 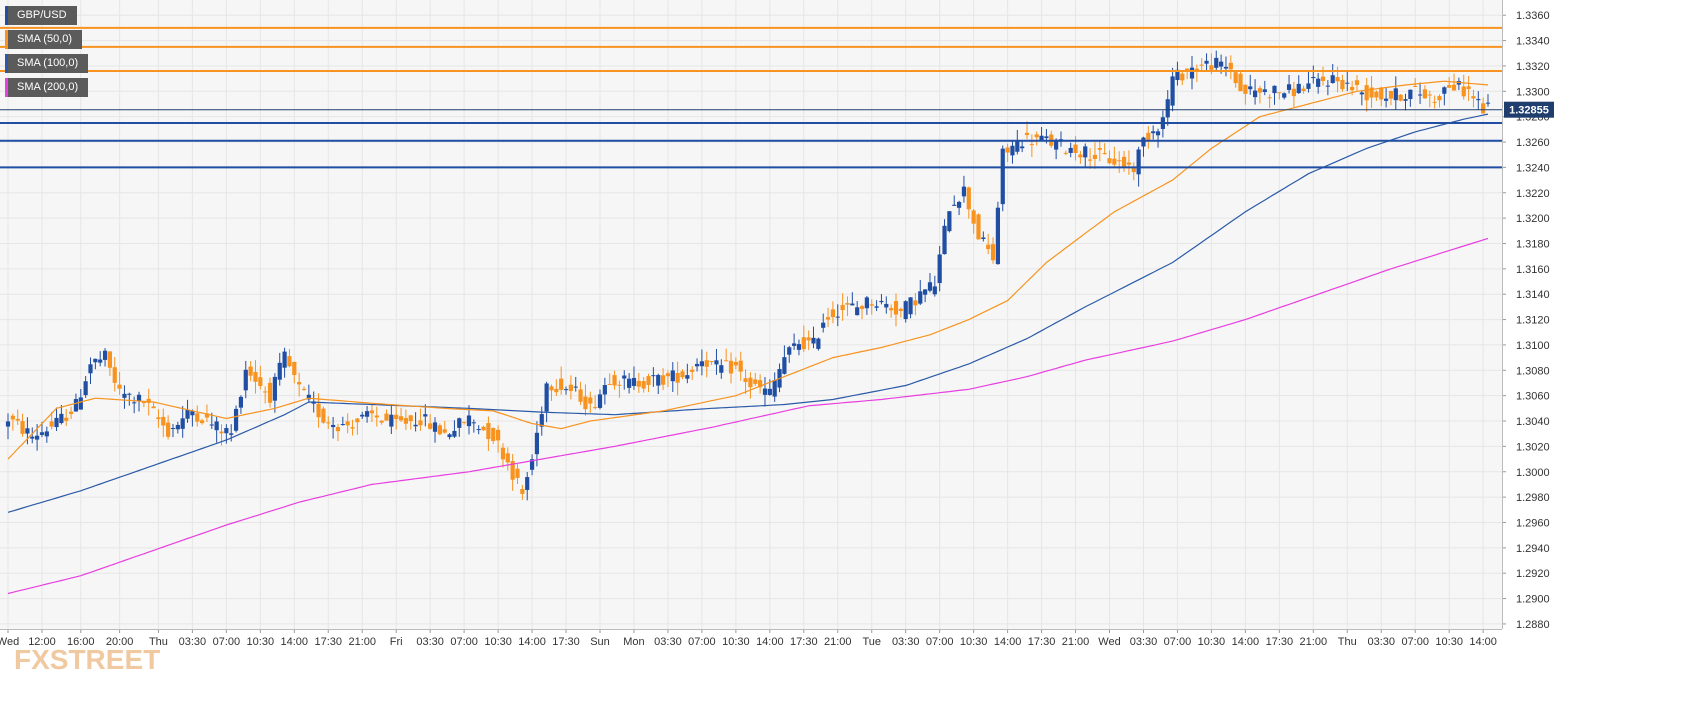 What do you see at coordinates (1533, 42) in the screenshot?
I see `y-tick-label: 1.3340` at bounding box center [1533, 42].